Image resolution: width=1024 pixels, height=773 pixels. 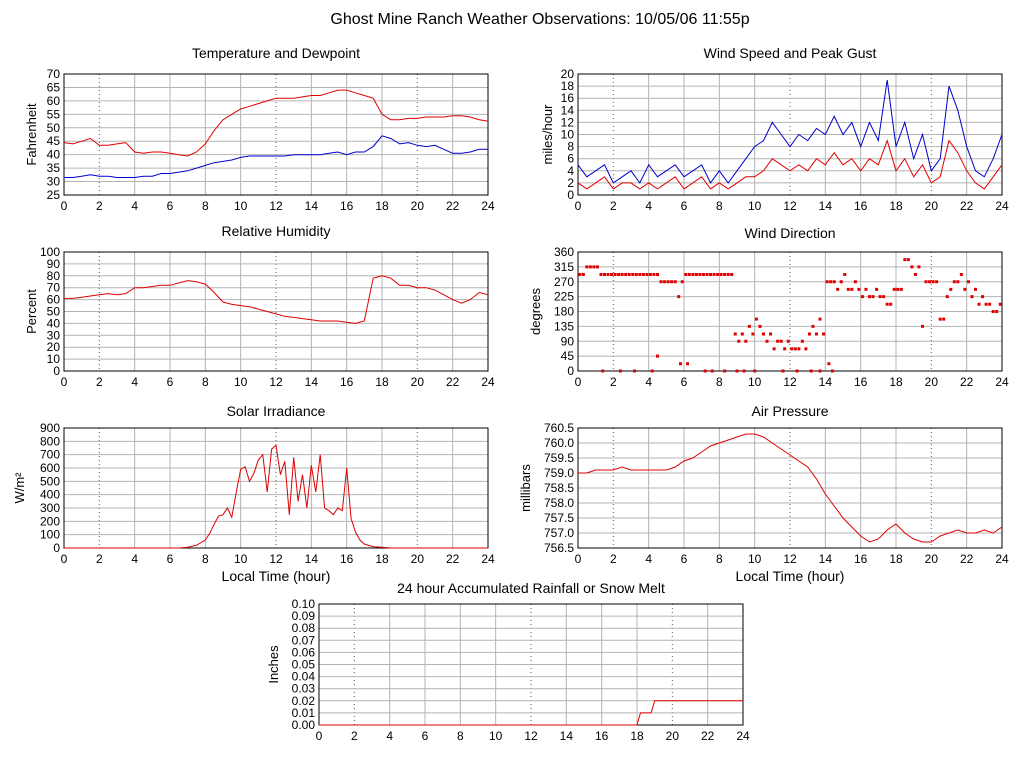 I want to click on y-tick-label: 6, so click(x=570, y=159).